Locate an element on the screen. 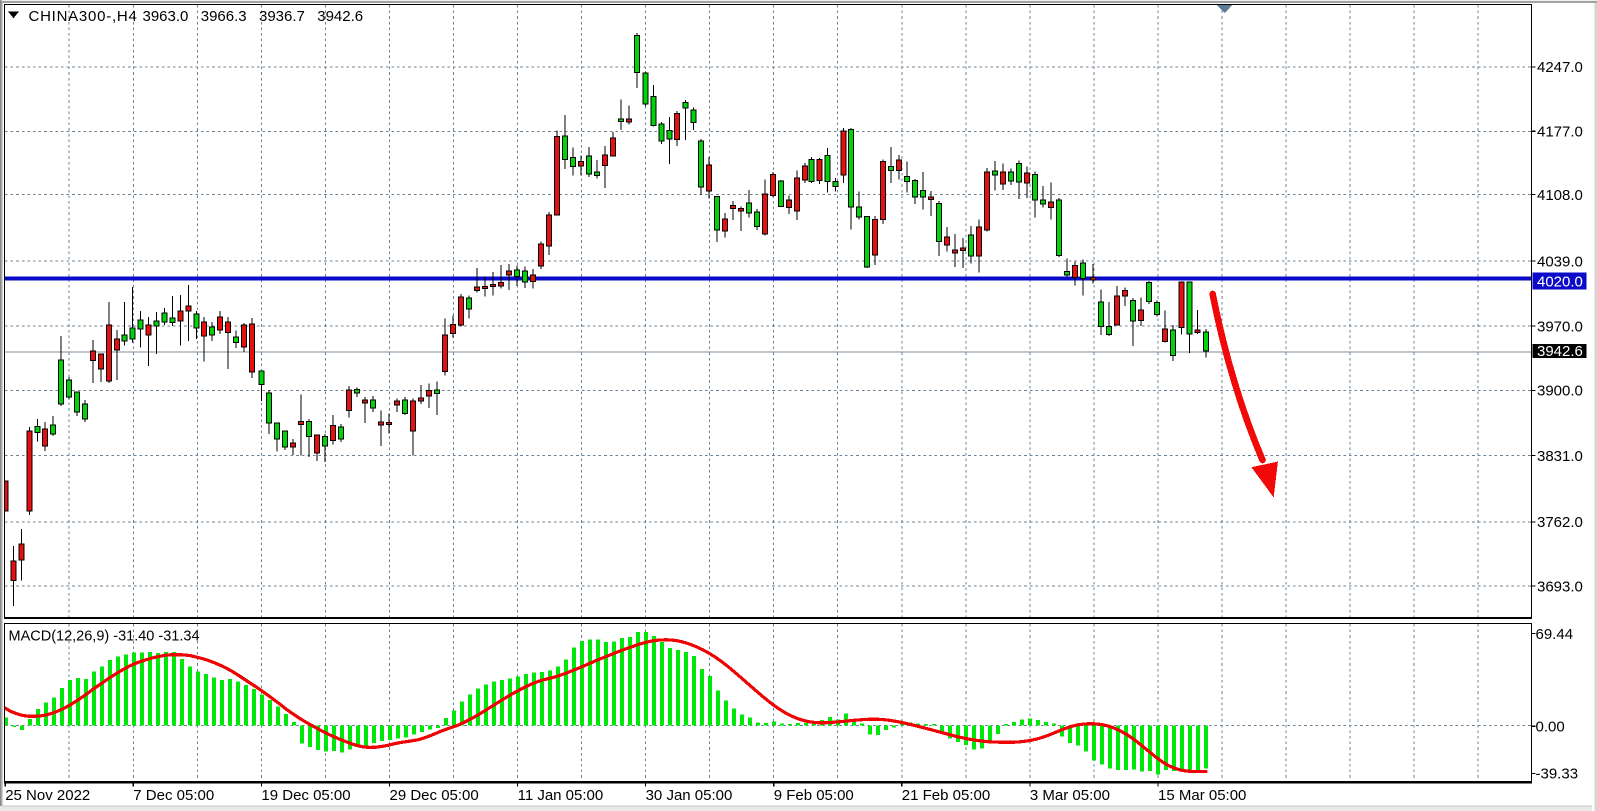 This screenshot has width=1597, height=811. svg-text: MACD(12,26,9) -31.40 -31.34 is located at coordinates (104, 637).